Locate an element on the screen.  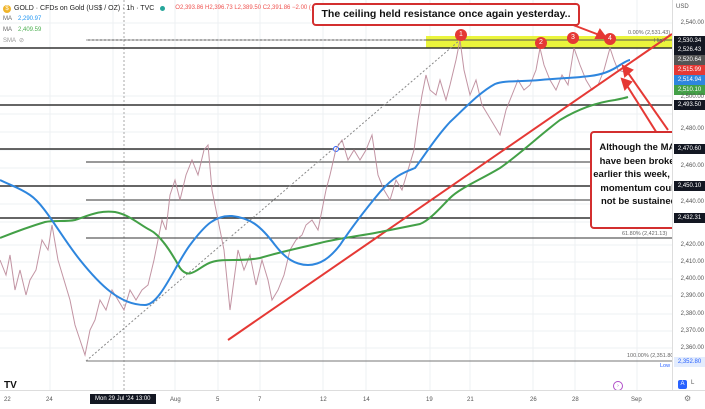
price-label: 2,480.00 is located at coordinates (692, 129).